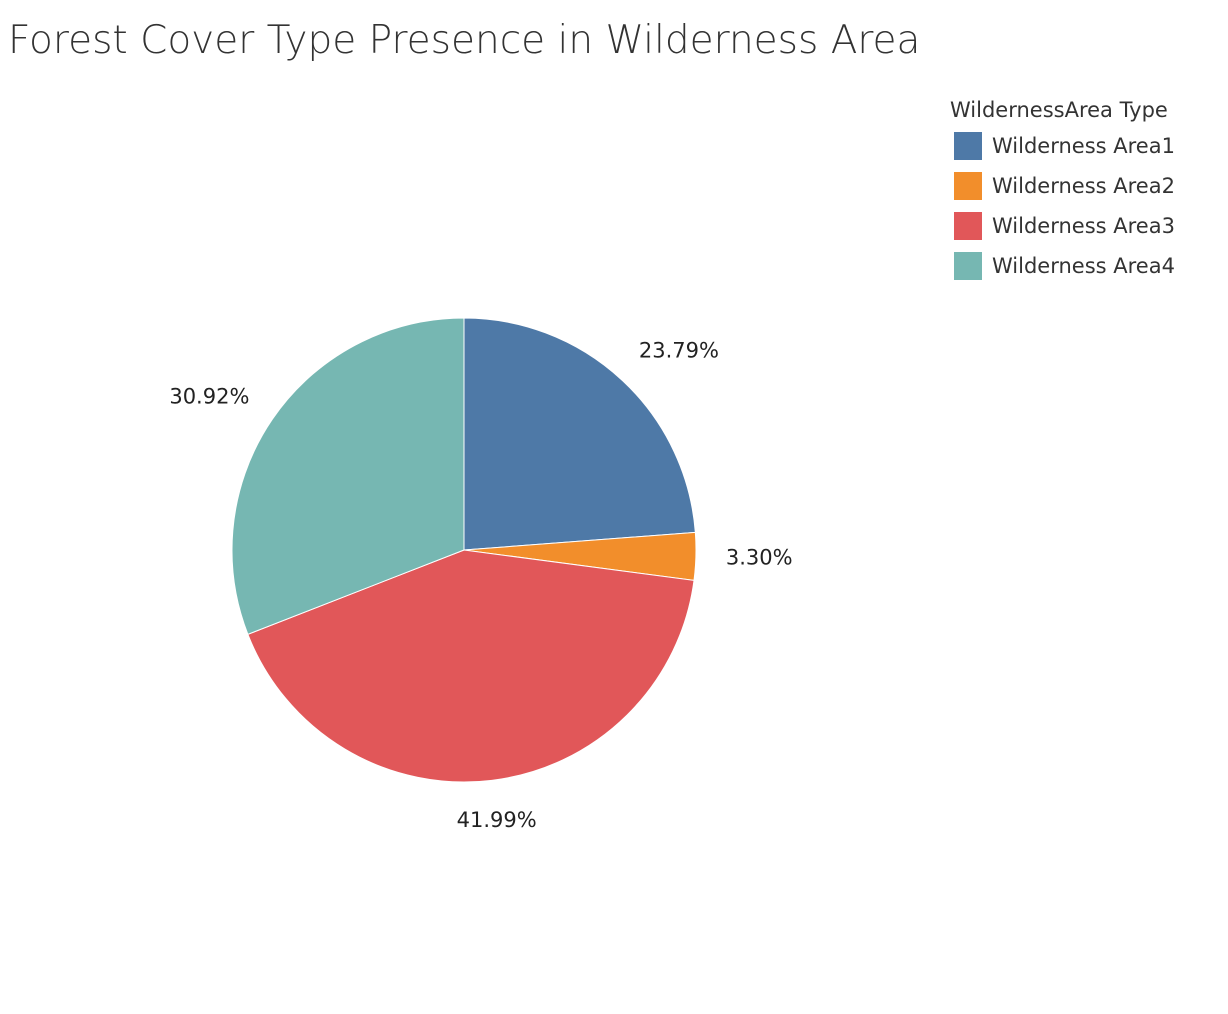  I want to click on pie-slice-area3, so click(471, 666).